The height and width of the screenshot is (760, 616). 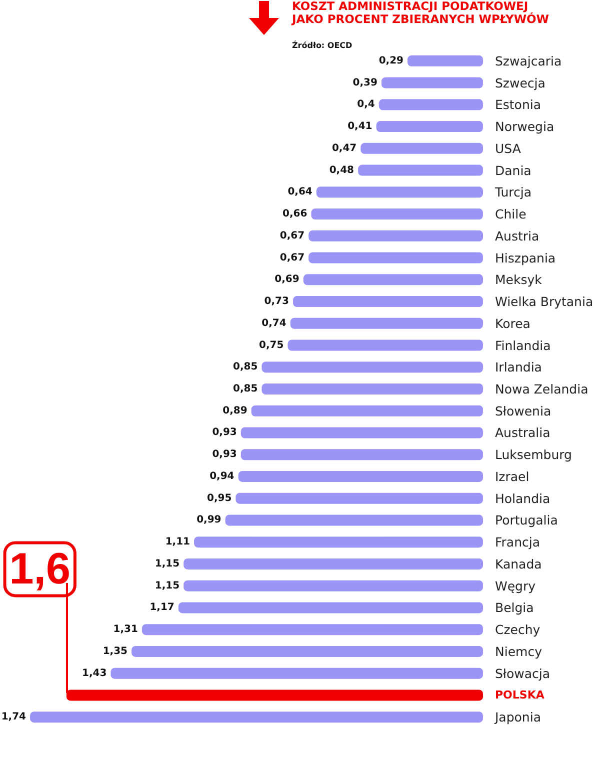 I want to click on y-tick-label: Węgry, so click(x=515, y=586).